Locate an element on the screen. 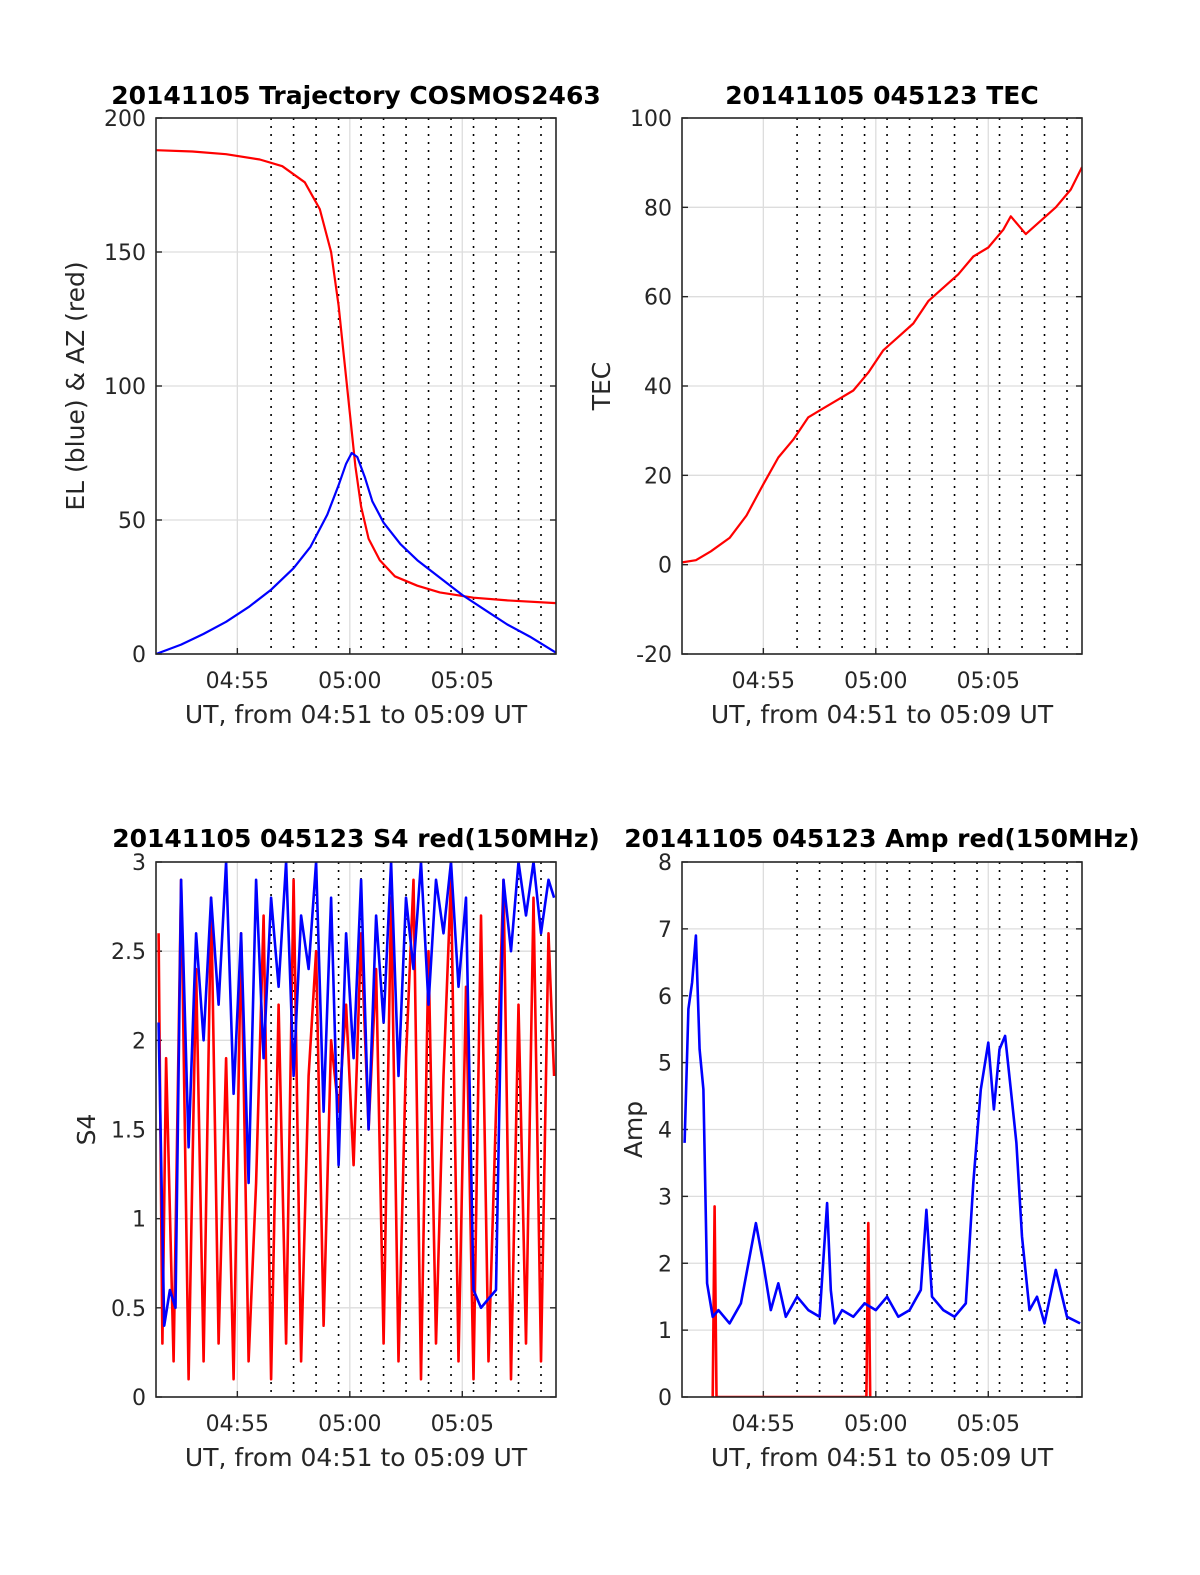  y-tick-label: 150 is located at coordinates (125, 253).